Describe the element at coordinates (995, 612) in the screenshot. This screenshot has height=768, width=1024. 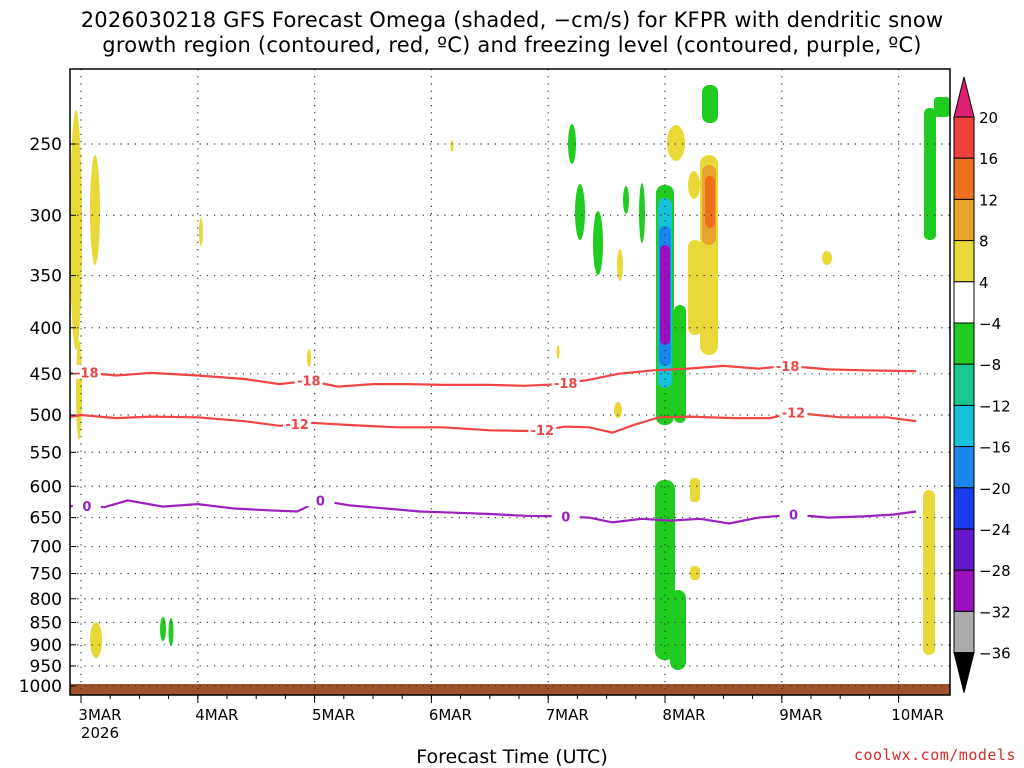
I see `colorbar-level-label: −32` at that location.